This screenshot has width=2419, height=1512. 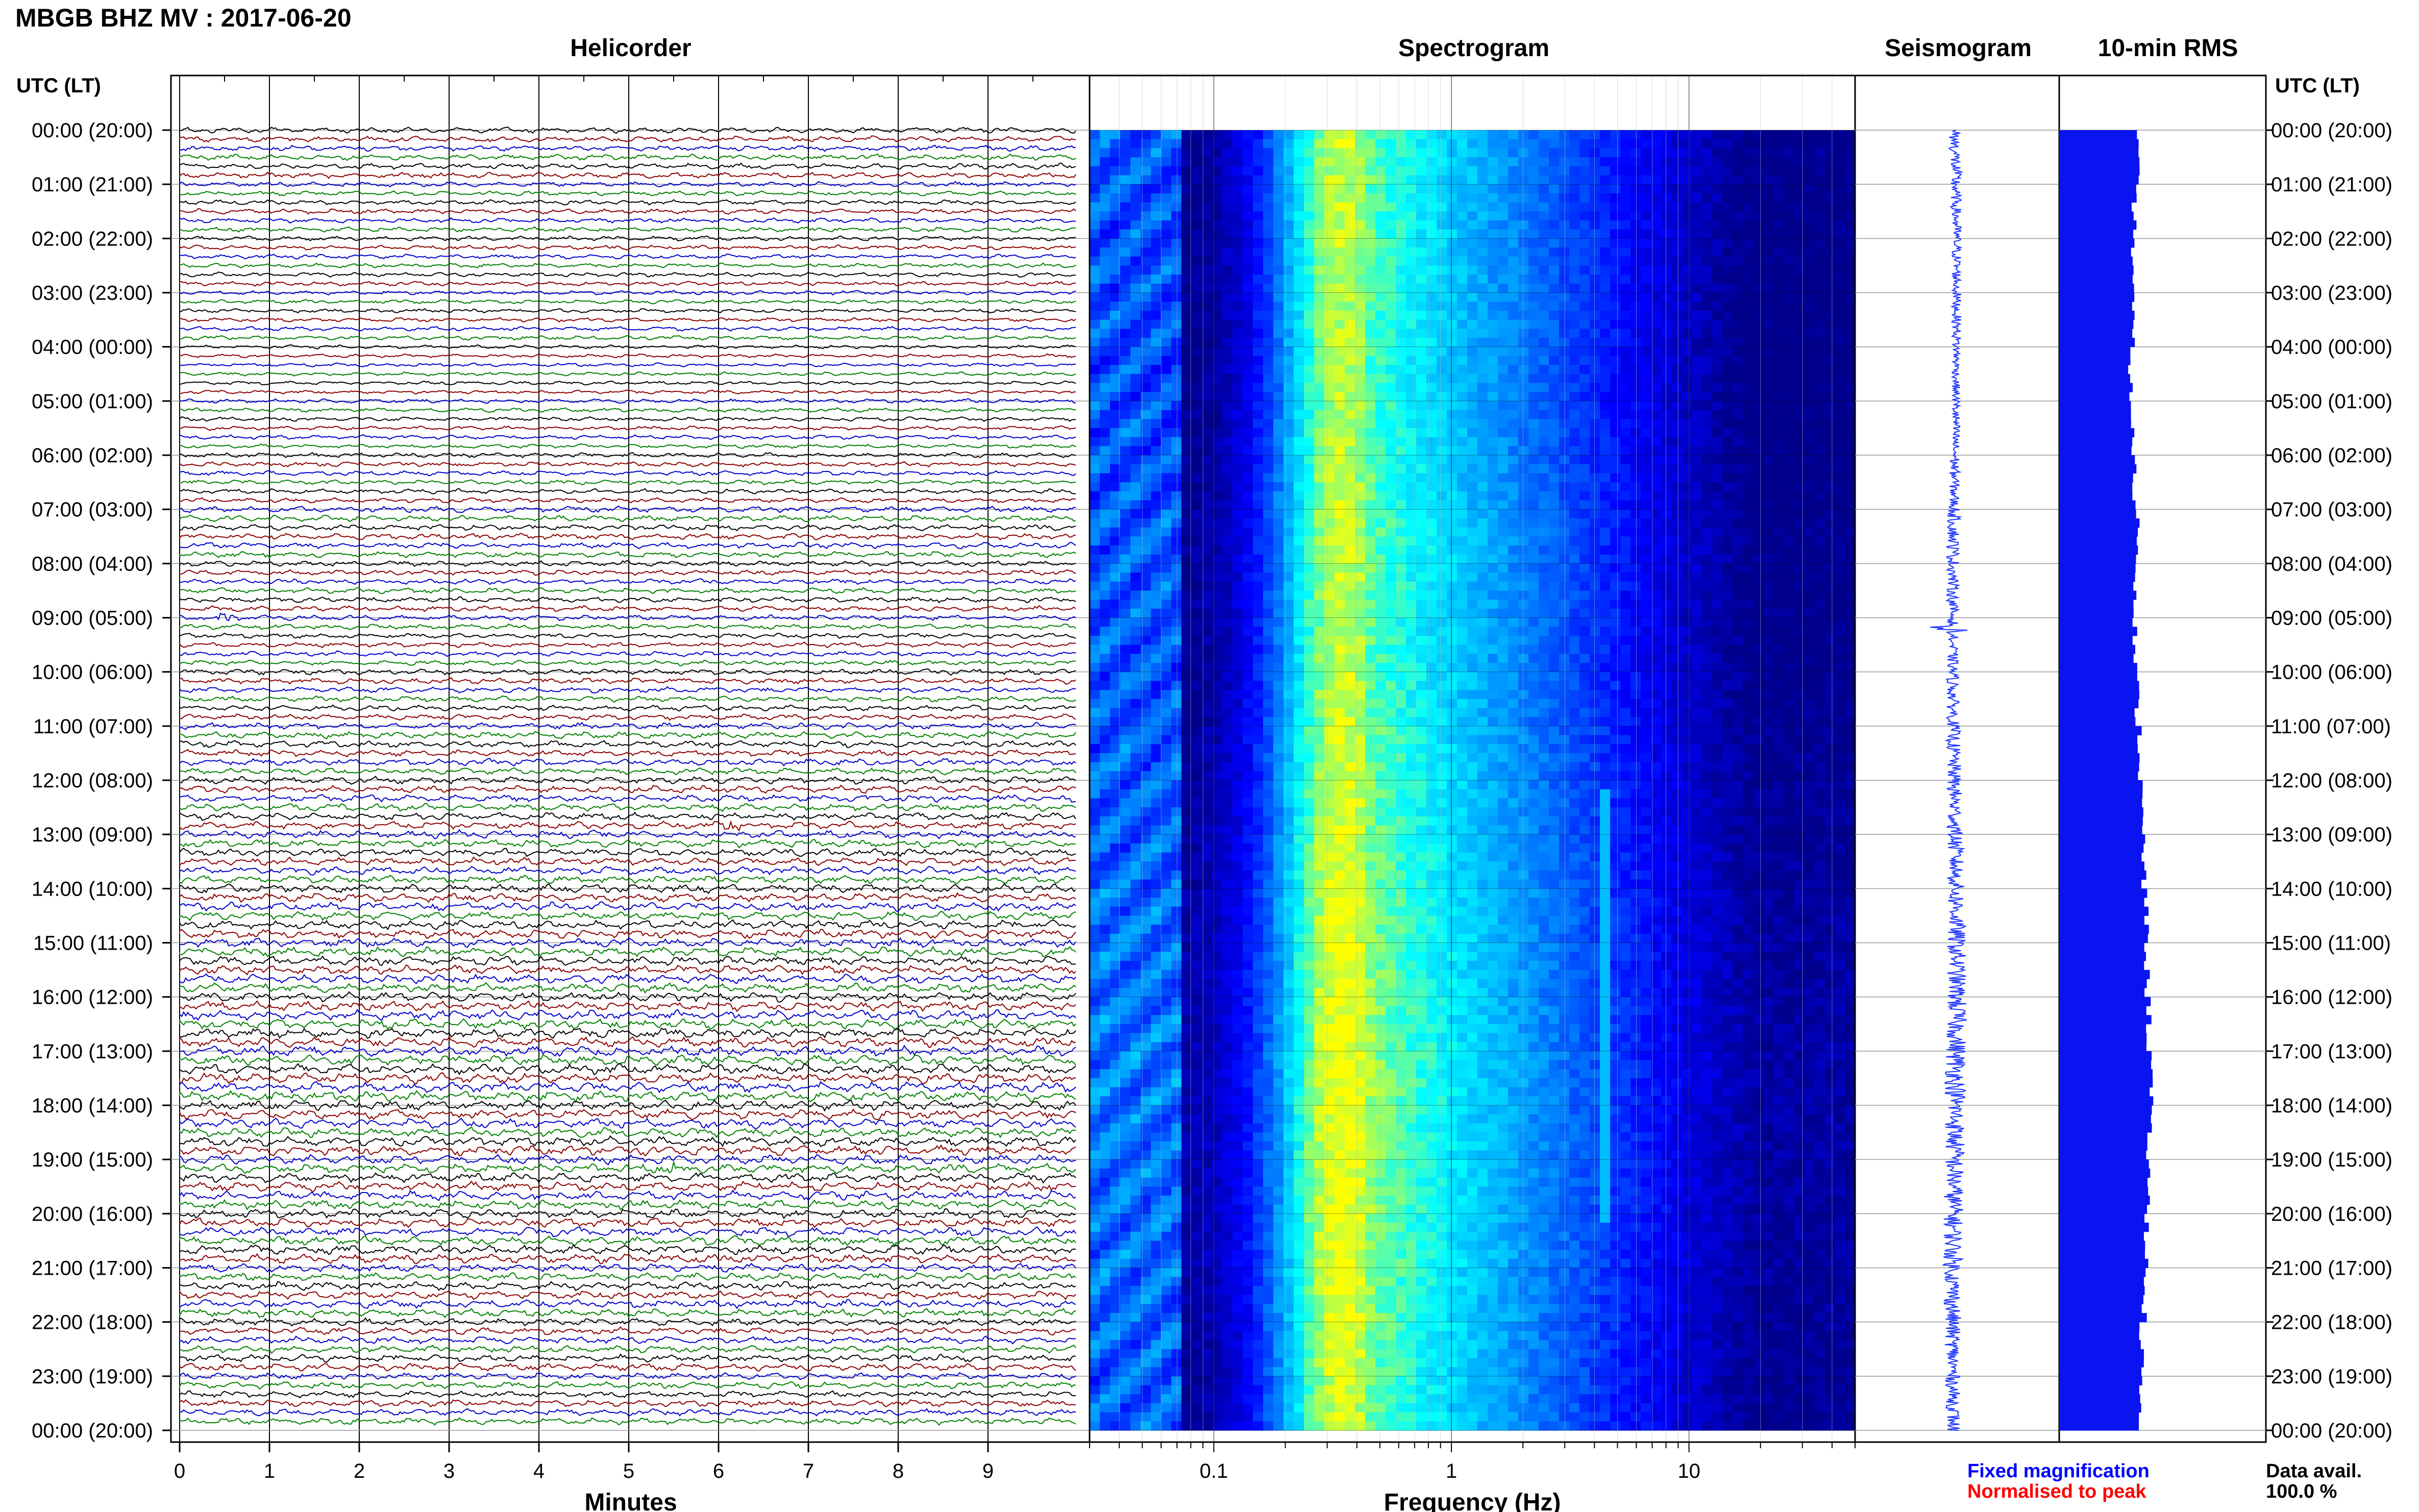 I want to click on time-label-left: 09:00 (05:00), so click(x=92, y=618).